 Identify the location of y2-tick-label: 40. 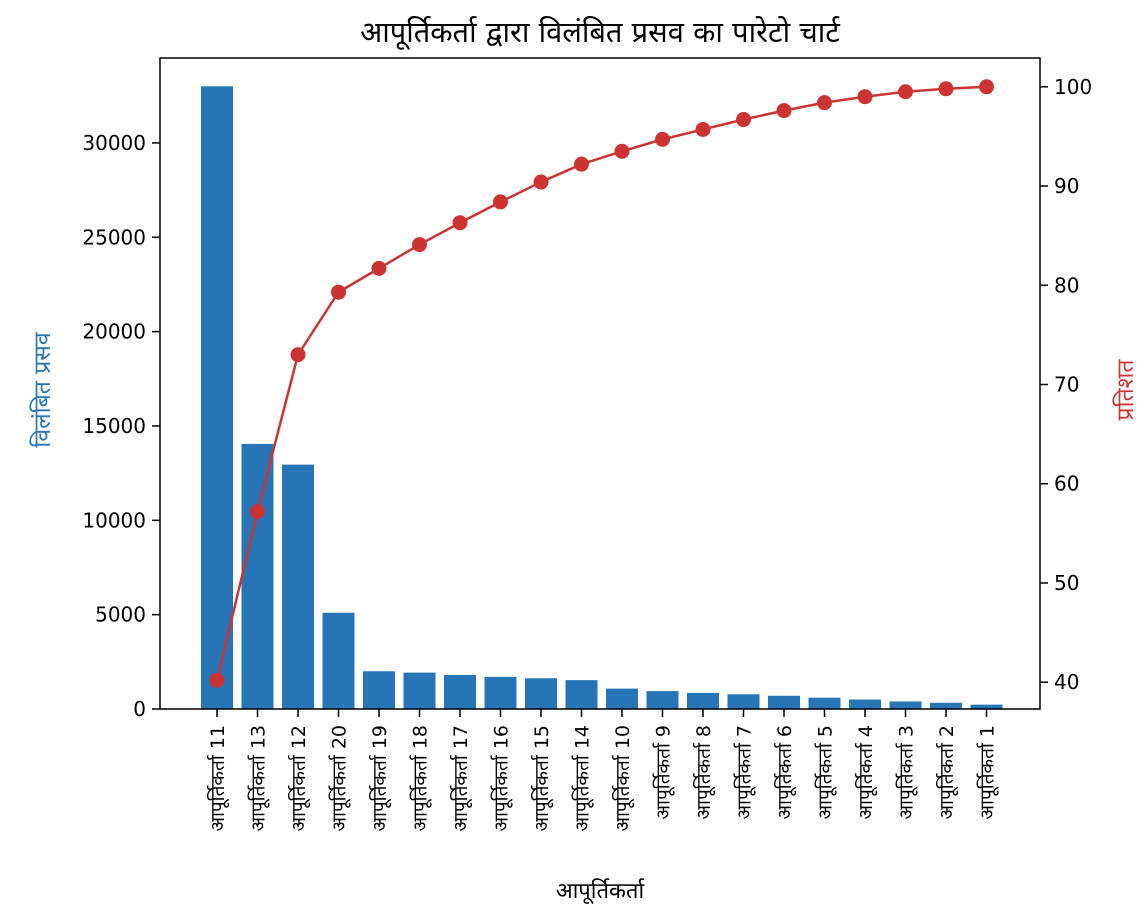
(1066, 682).